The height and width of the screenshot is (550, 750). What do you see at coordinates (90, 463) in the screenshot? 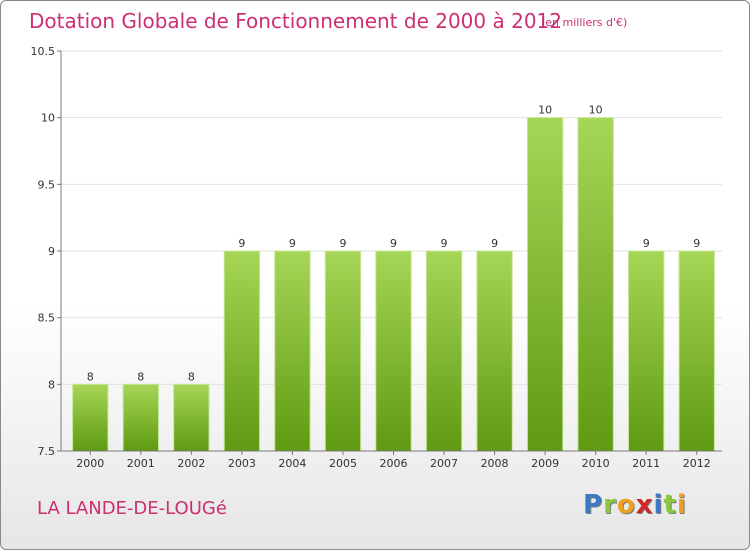
I see `x-tick-label: 2000` at bounding box center [90, 463].